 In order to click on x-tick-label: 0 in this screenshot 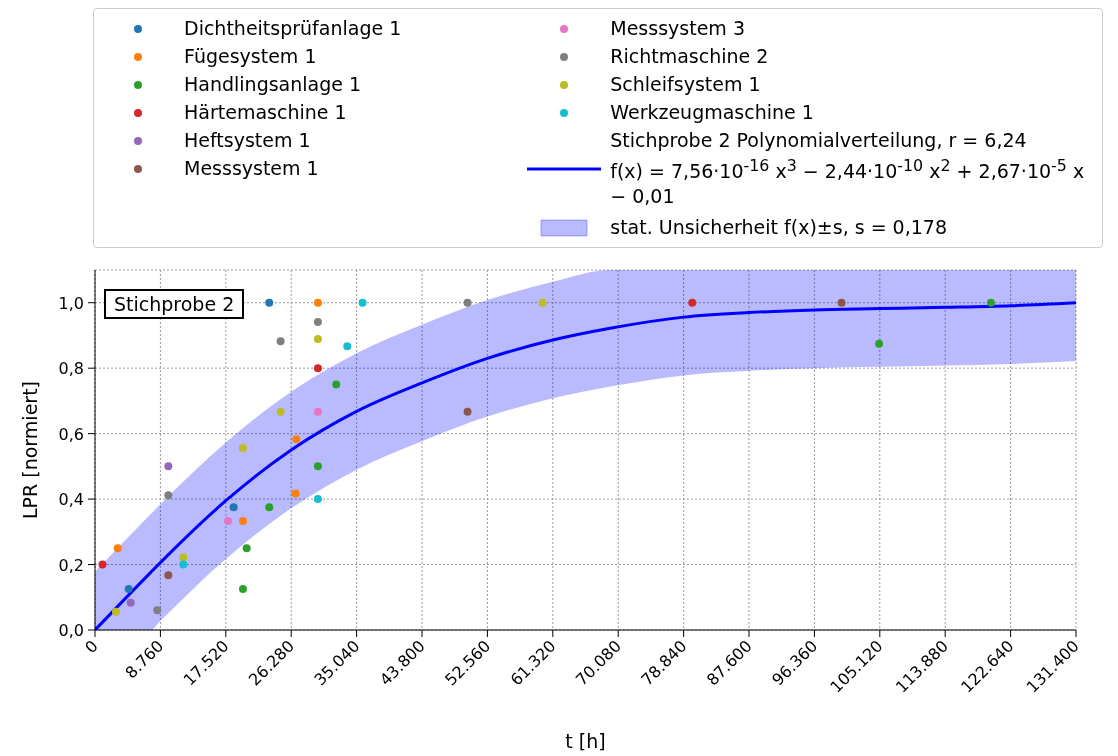, I will do `click(91, 647)`.